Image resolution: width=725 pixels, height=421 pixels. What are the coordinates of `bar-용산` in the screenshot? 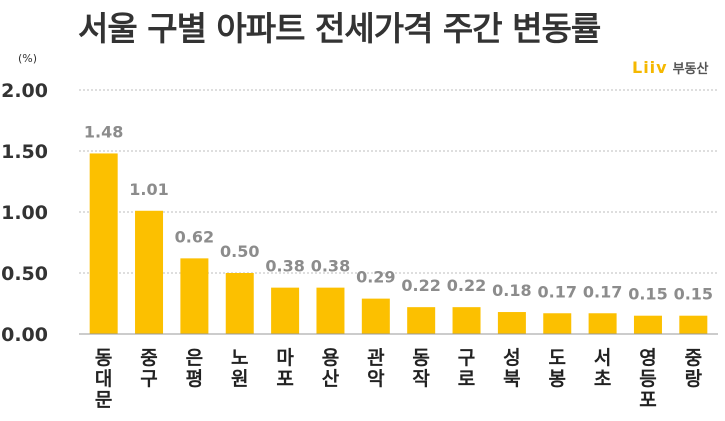 It's located at (330, 310).